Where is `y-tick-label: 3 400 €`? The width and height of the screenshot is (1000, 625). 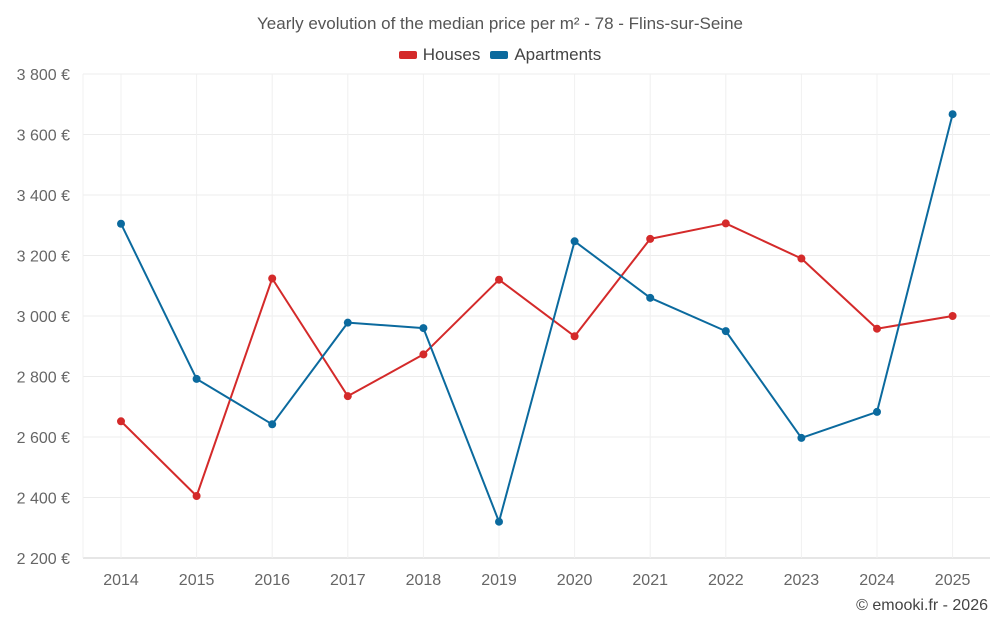
y-tick-label: 3 400 € is located at coordinates (43, 196).